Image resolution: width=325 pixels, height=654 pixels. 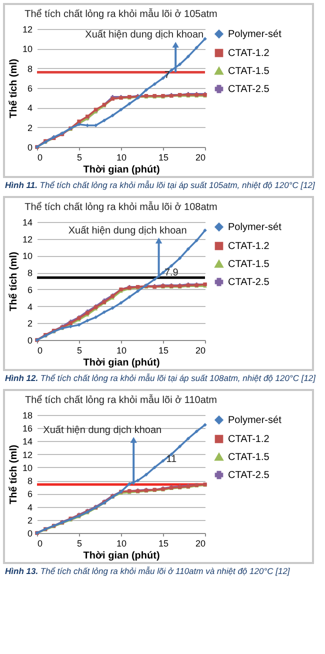 What do you see at coordinates (27, 429) in the screenshot?
I see `y-tick-label: 16` at bounding box center [27, 429].